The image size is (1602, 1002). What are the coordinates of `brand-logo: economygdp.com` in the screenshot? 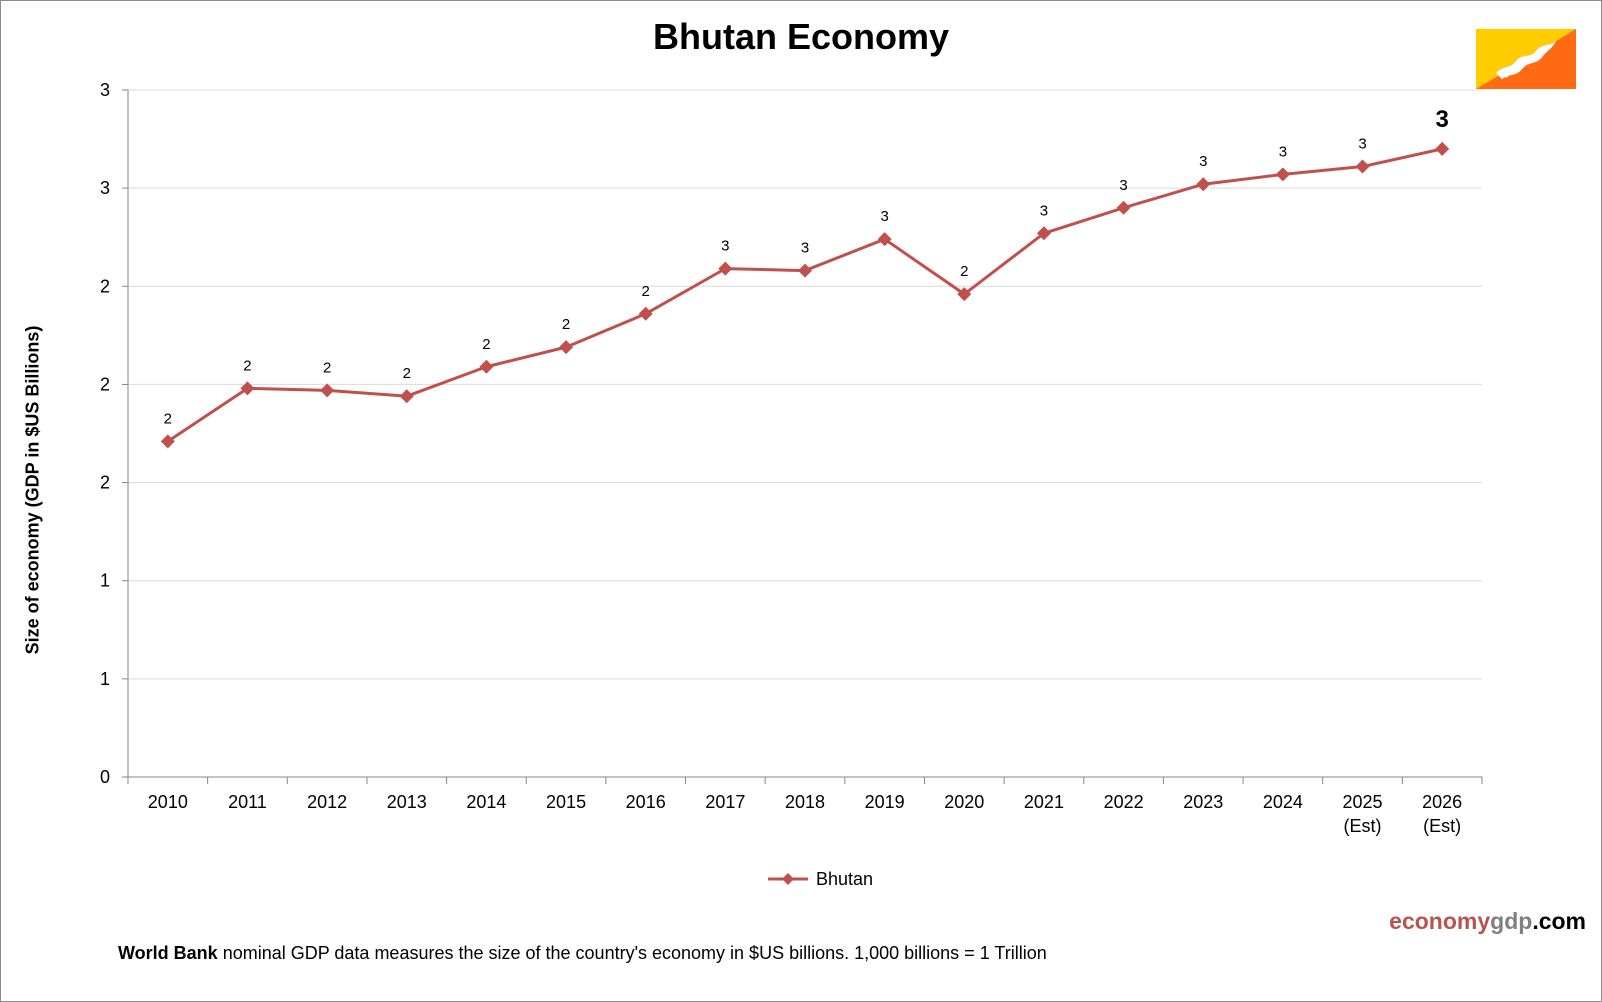 It's located at (1487, 921).